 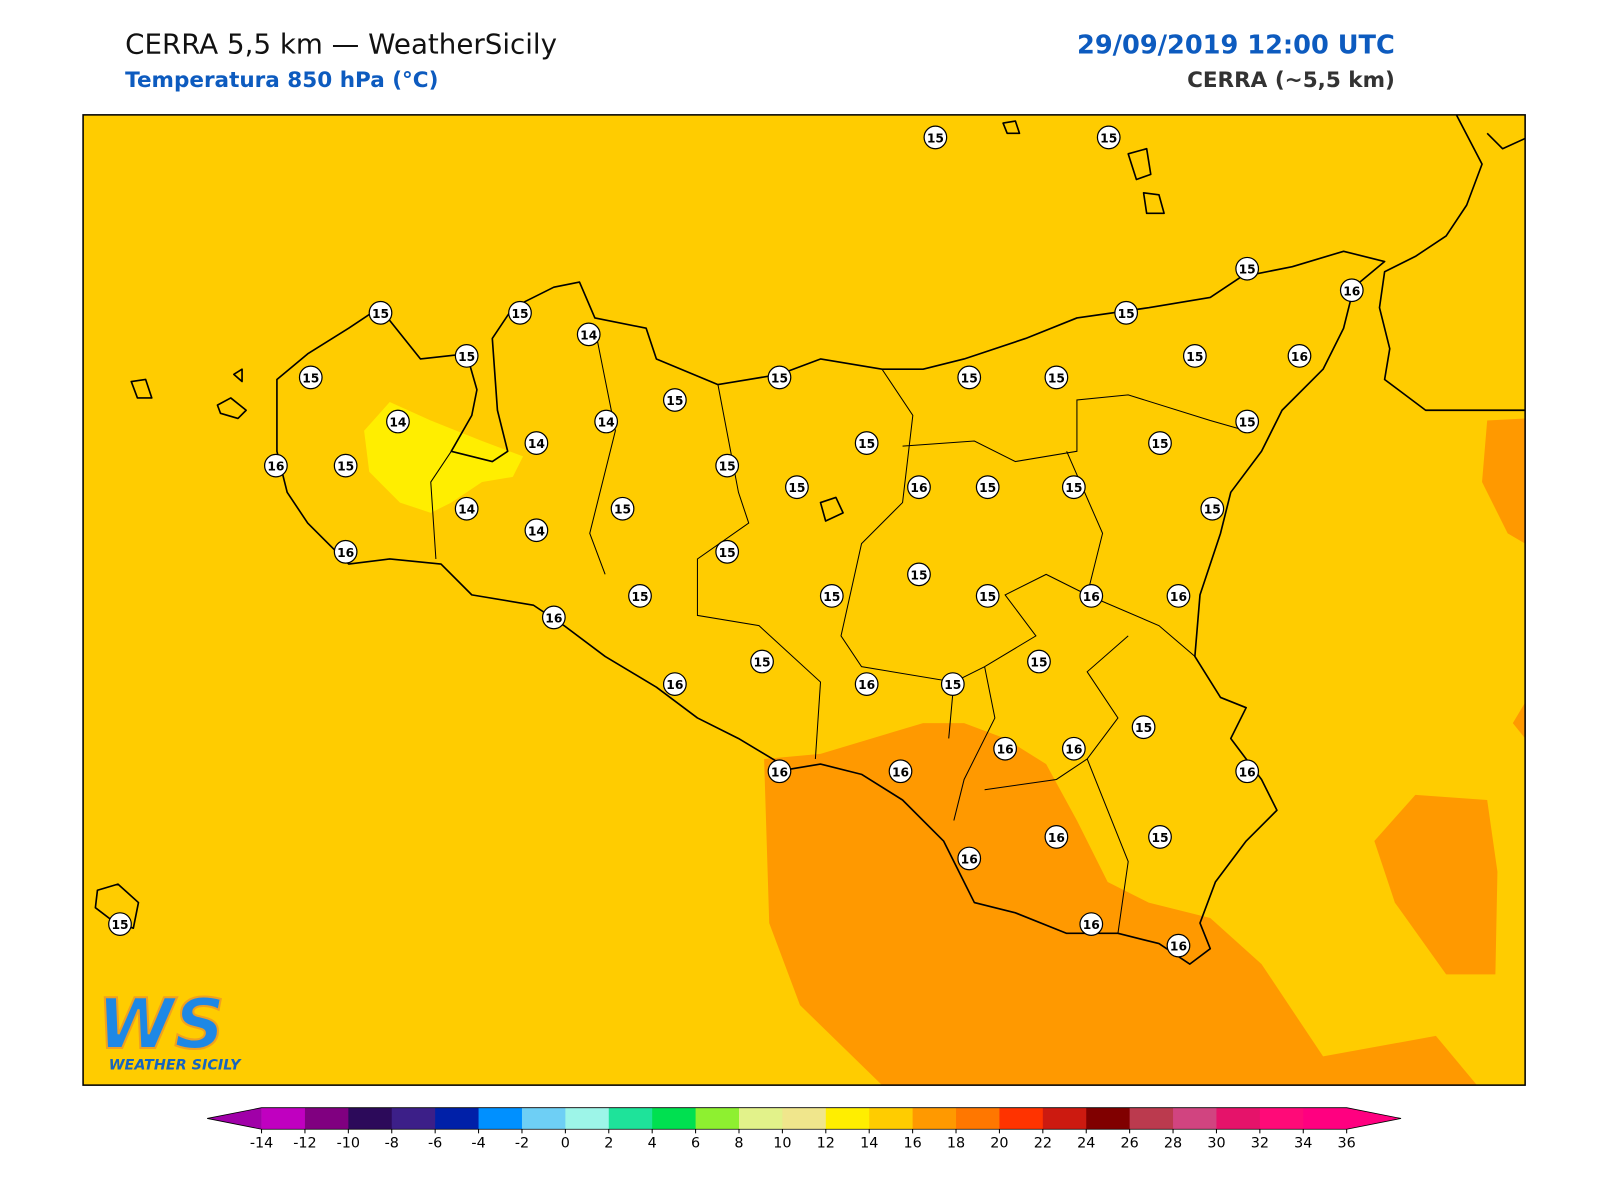 What do you see at coordinates (1130, 1144) in the screenshot?
I see `colorbar-tick-label: 26` at bounding box center [1130, 1144].